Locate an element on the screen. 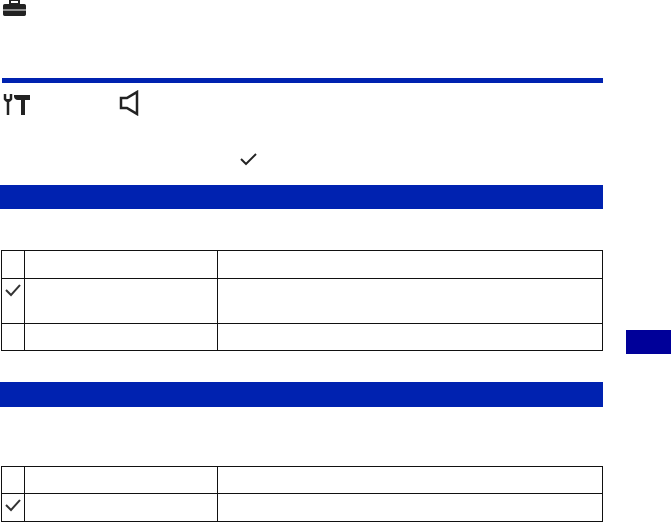 The width and height of the screenshot is (671, 522). briefcase-icon is located at coordinates (14, 8).